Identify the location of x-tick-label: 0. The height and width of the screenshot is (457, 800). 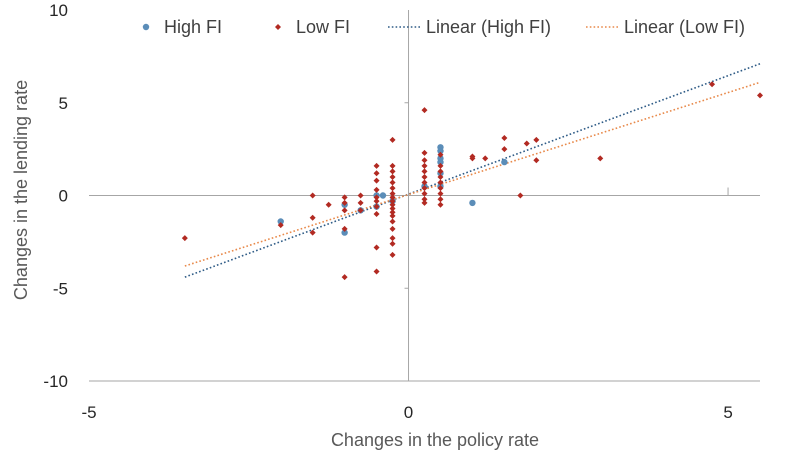
(408, 412).